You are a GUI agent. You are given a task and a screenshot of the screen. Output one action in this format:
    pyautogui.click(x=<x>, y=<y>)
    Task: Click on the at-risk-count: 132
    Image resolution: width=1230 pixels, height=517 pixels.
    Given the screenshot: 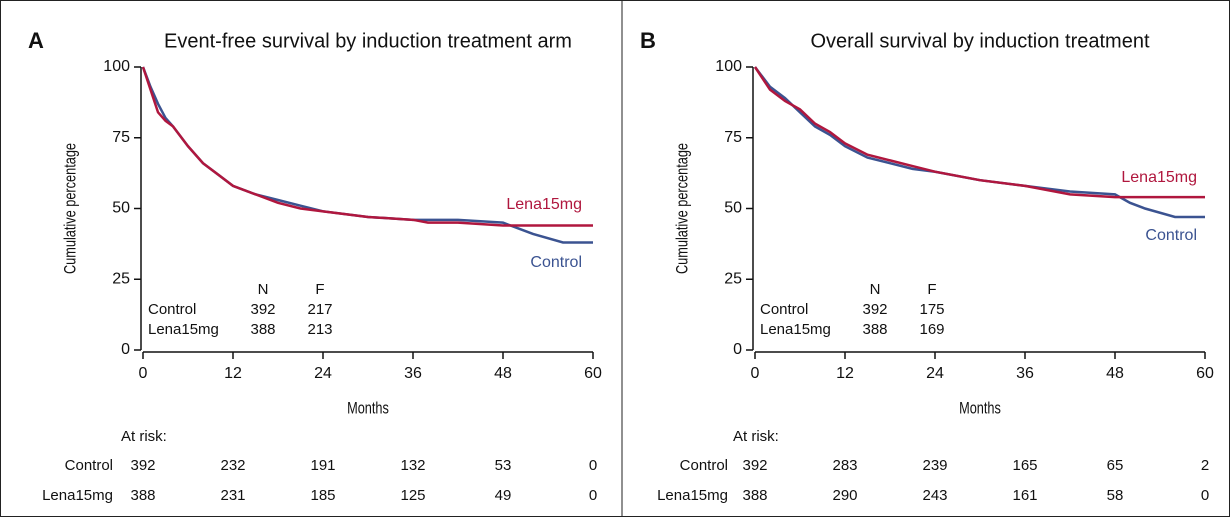 What is the action you would take?
    pyautogui.click(x=412, y=465)
    